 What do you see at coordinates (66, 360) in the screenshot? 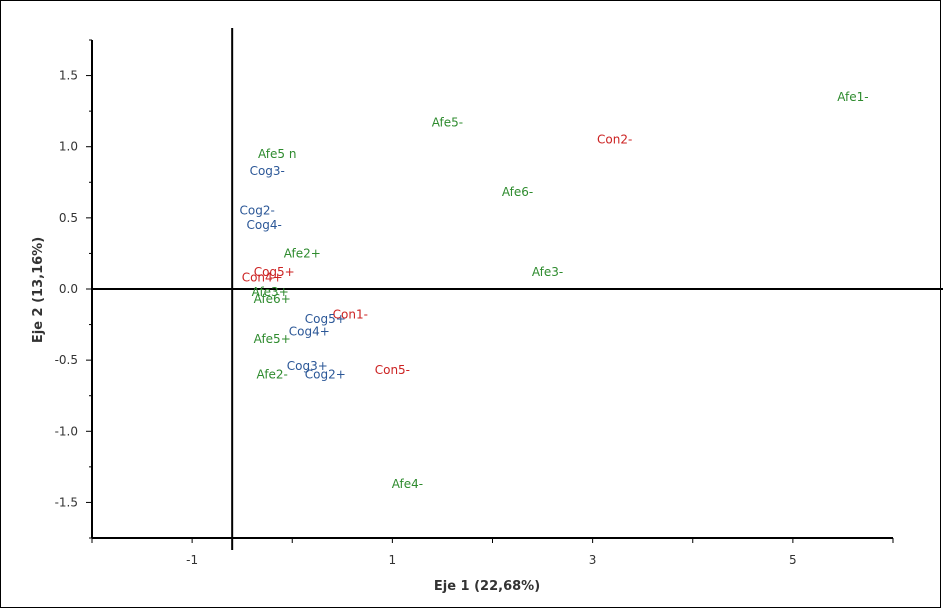
I see `y-tick-label: -0.5` at bounding box center [66, 360].